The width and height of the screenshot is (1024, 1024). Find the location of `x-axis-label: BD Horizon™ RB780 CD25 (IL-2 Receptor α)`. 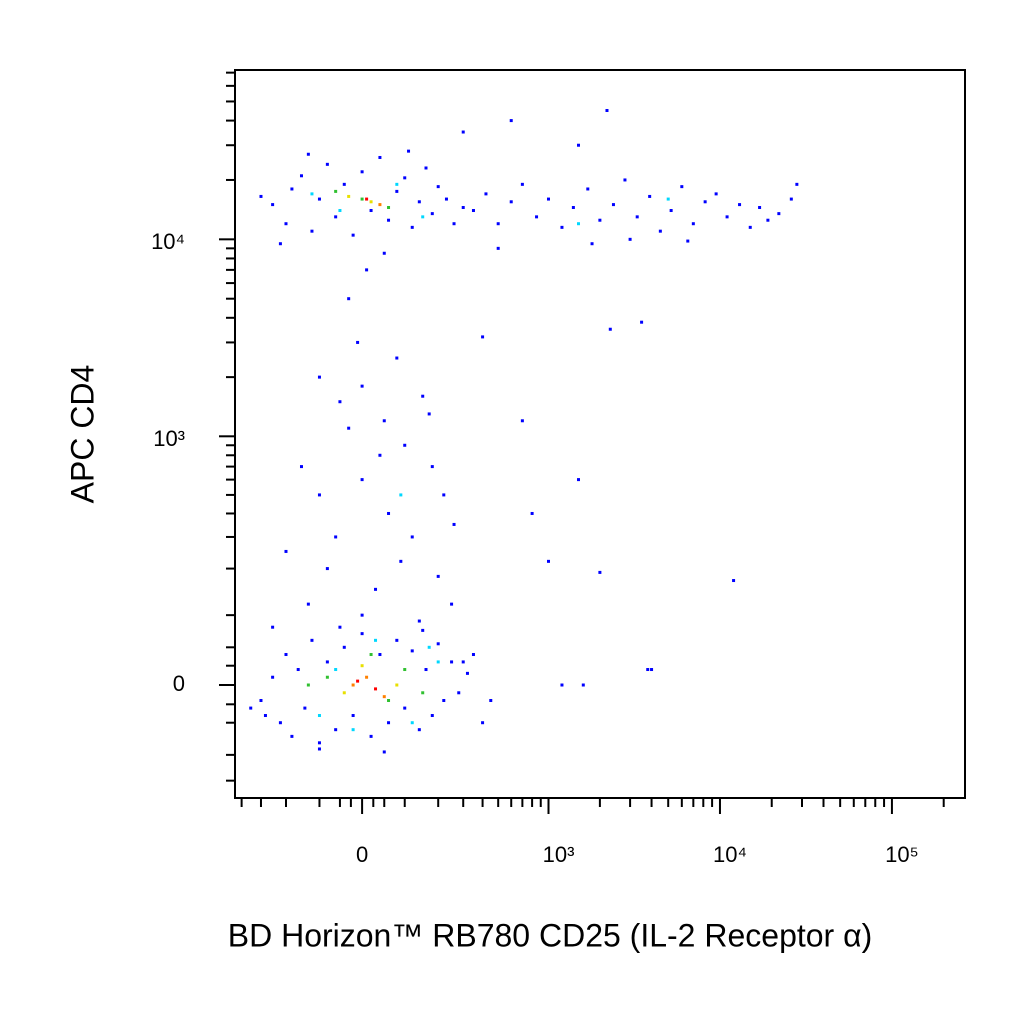

x-axis-label: BD Horizon™ RB780 CD25 (IL-2 Receptor α) is located at coordinates (550, 935).